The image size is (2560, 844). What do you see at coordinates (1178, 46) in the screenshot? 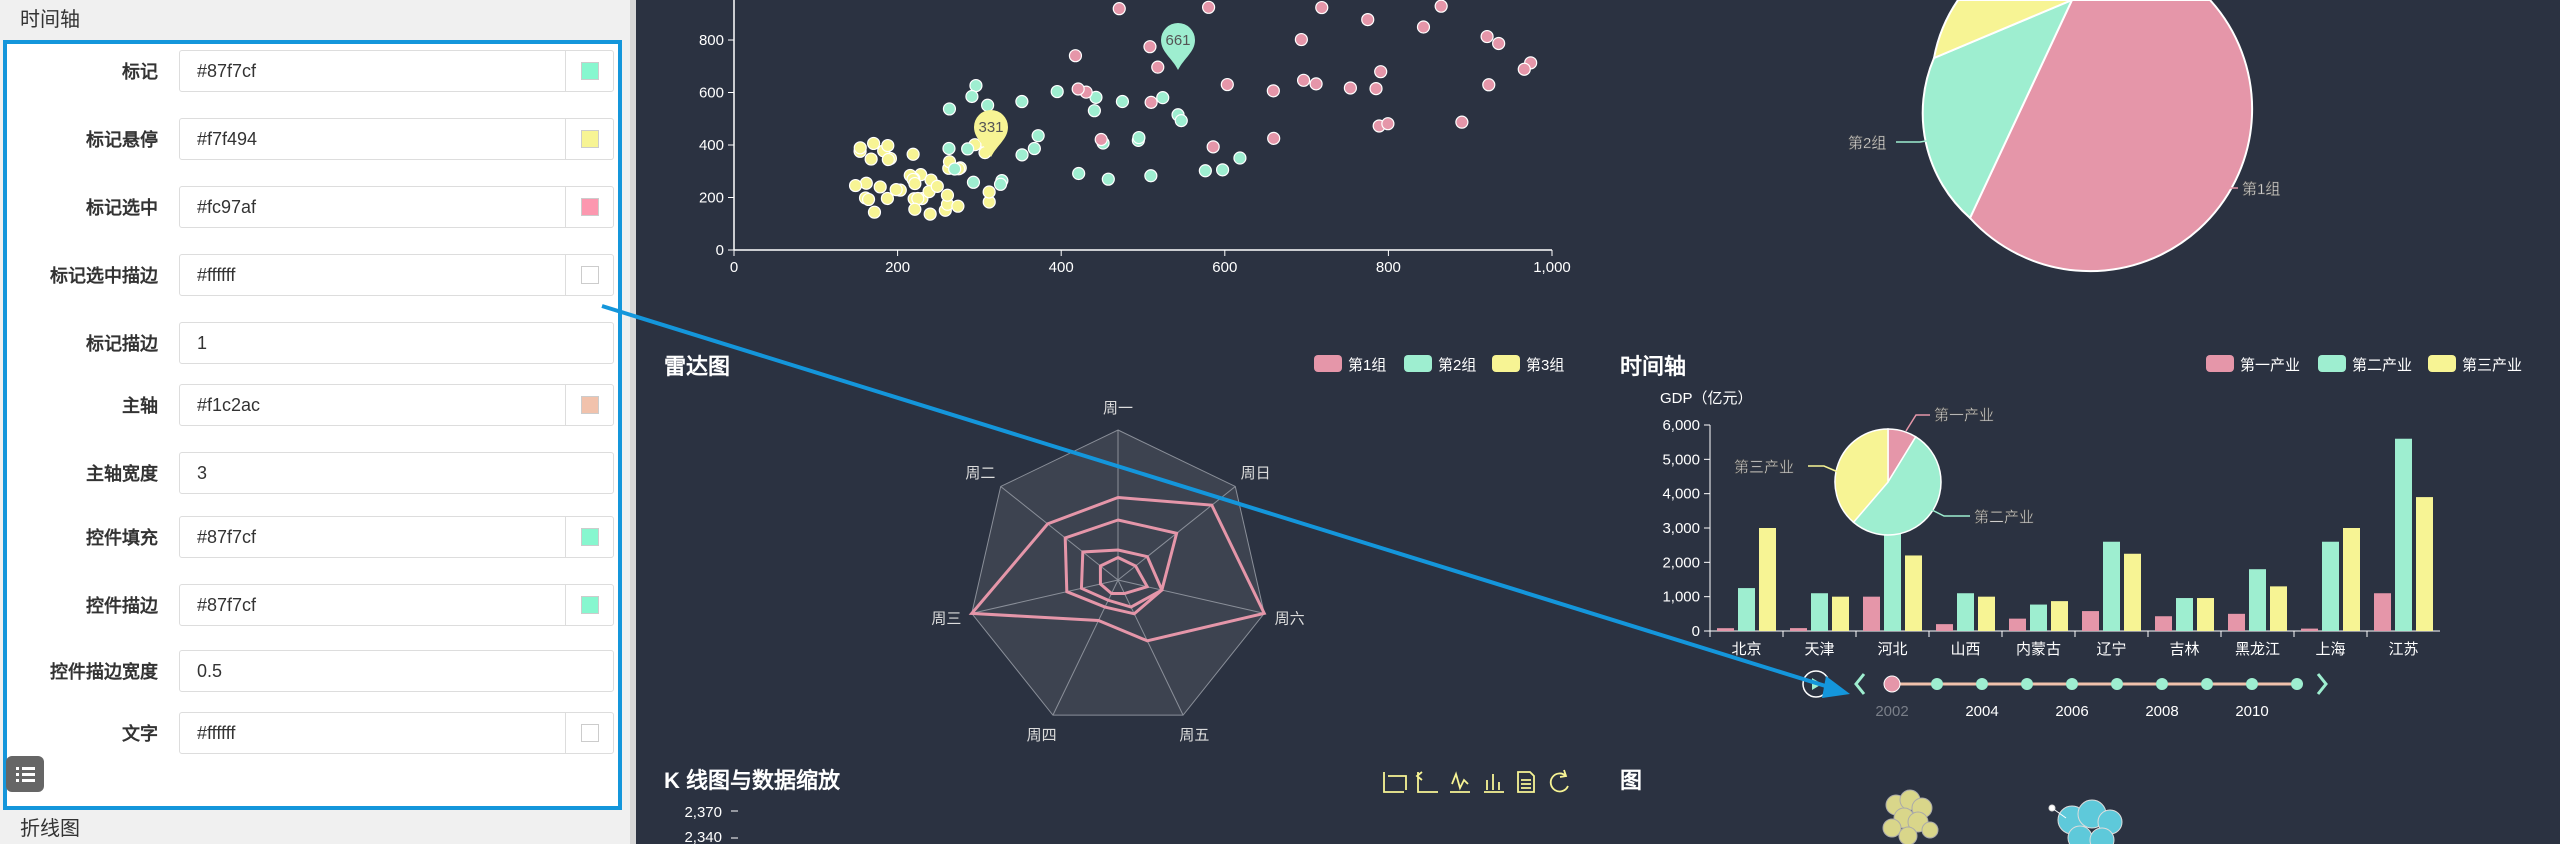
I see `pin-marker` at bounding box center [1178, 46].